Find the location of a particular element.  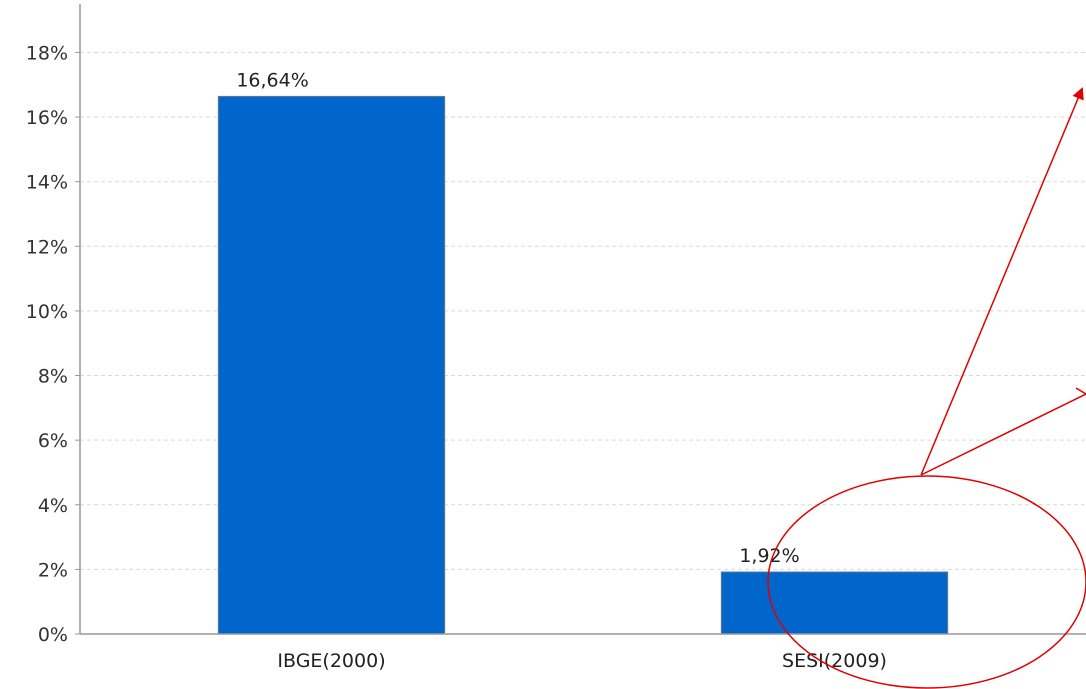

y-tick-label: 14% is located at coordinates (47, 183).